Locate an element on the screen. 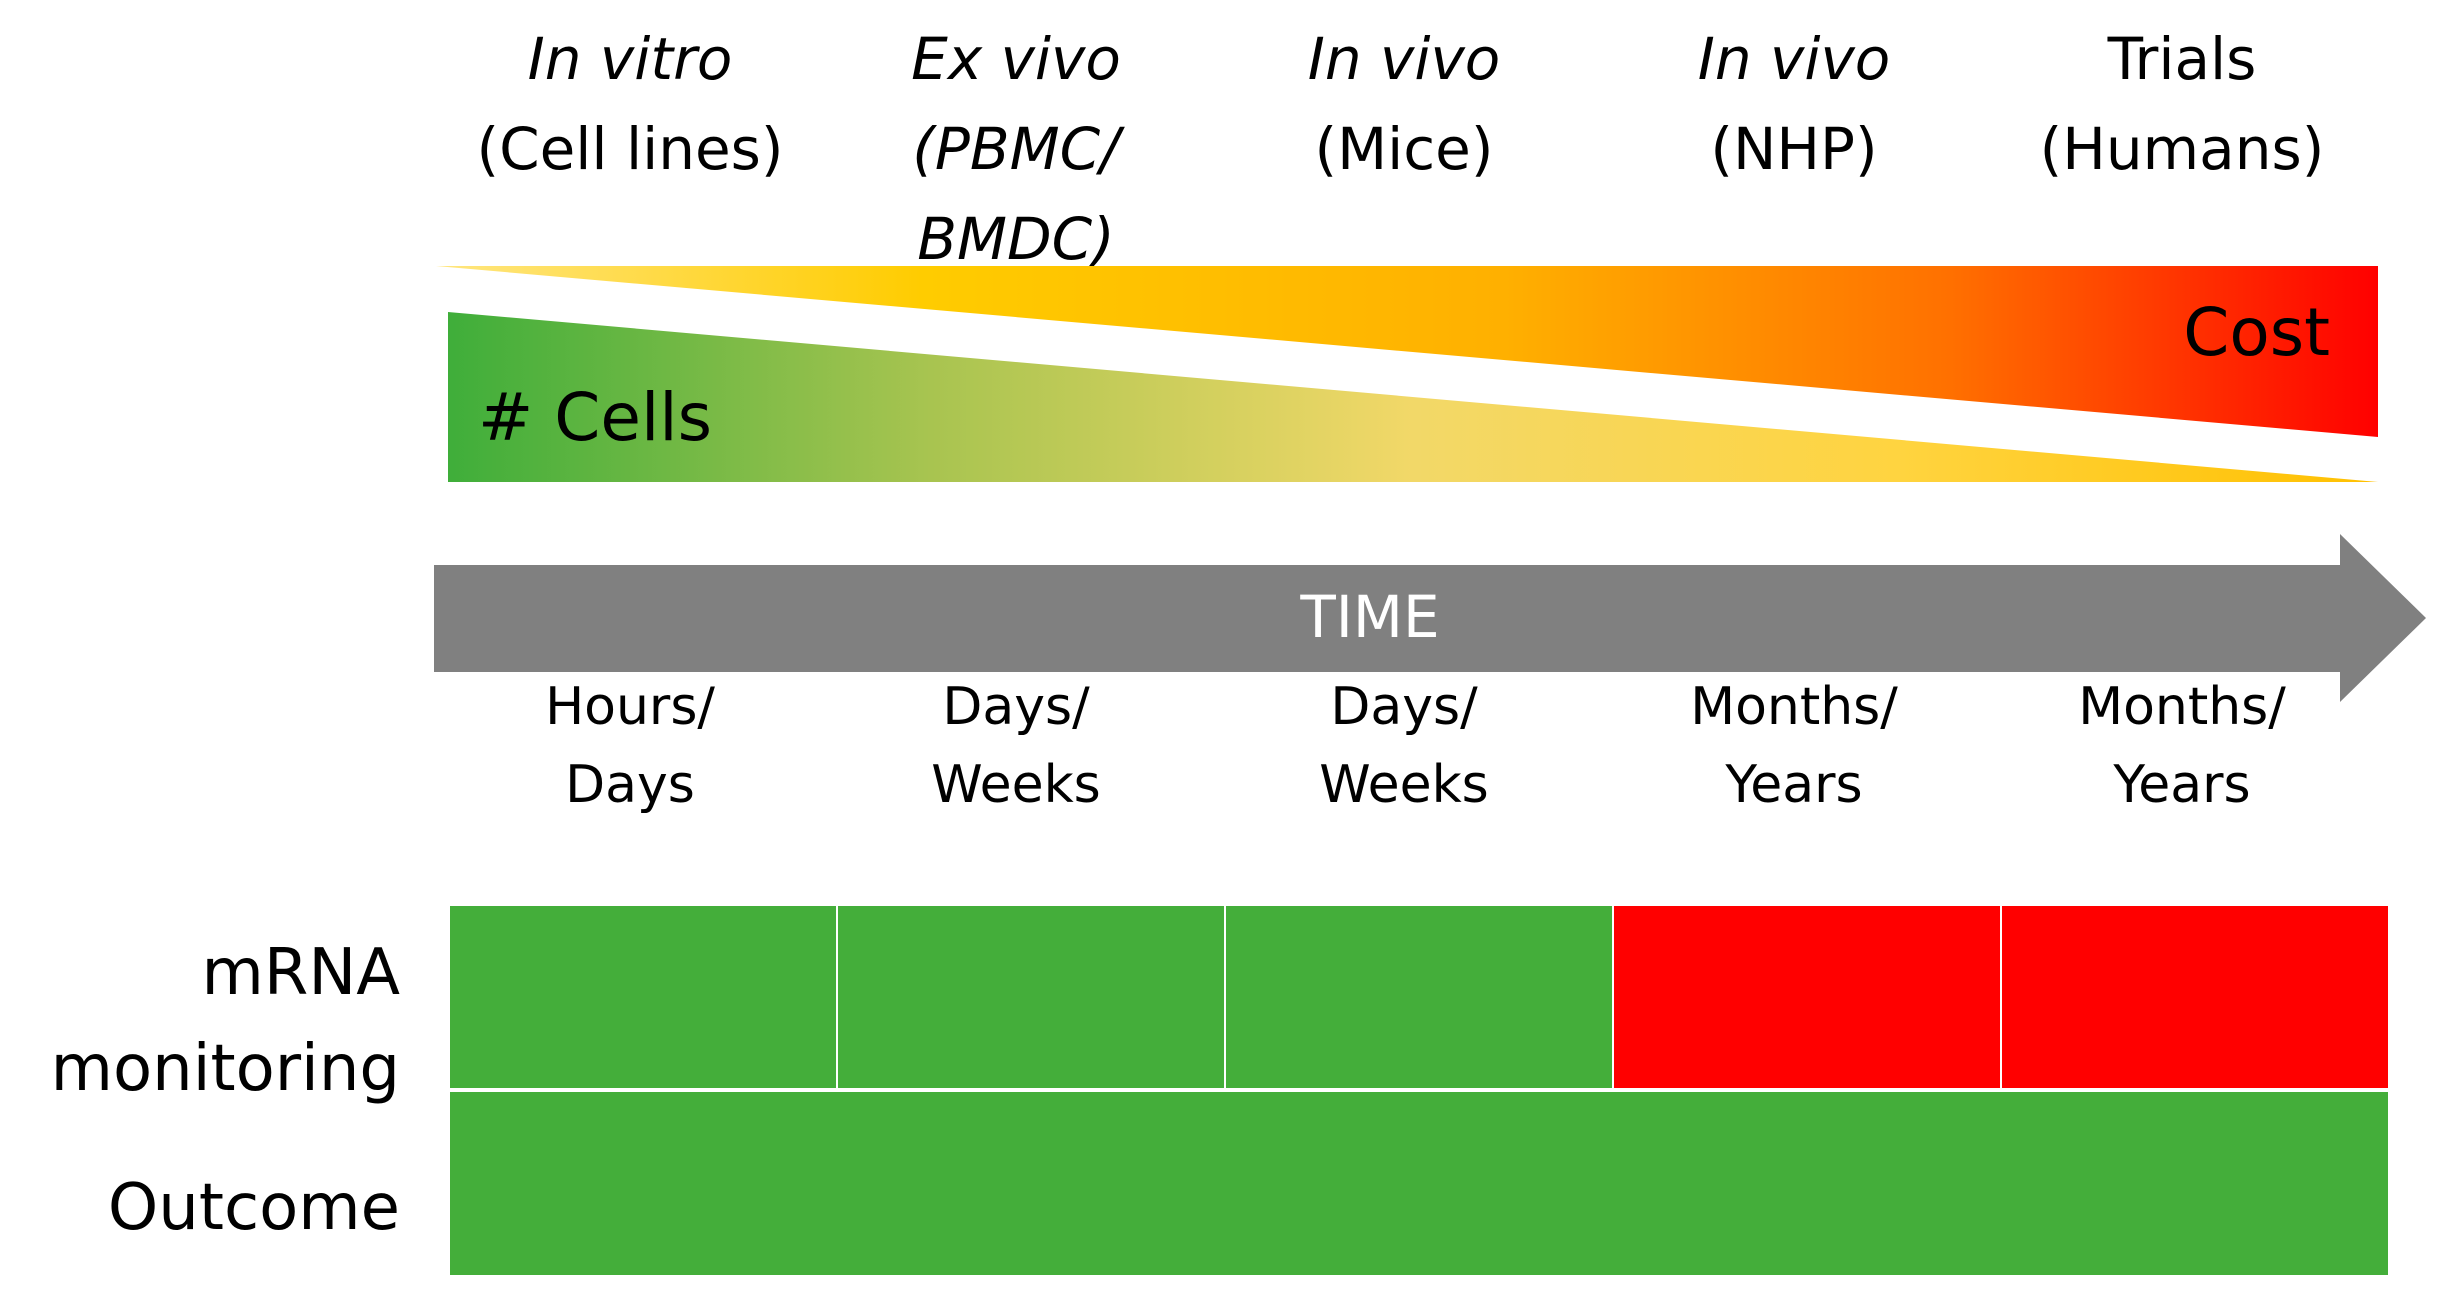 This screenshot has width=2444, height=1303. cells-label: # Cells is located at coordinates (595, 417).